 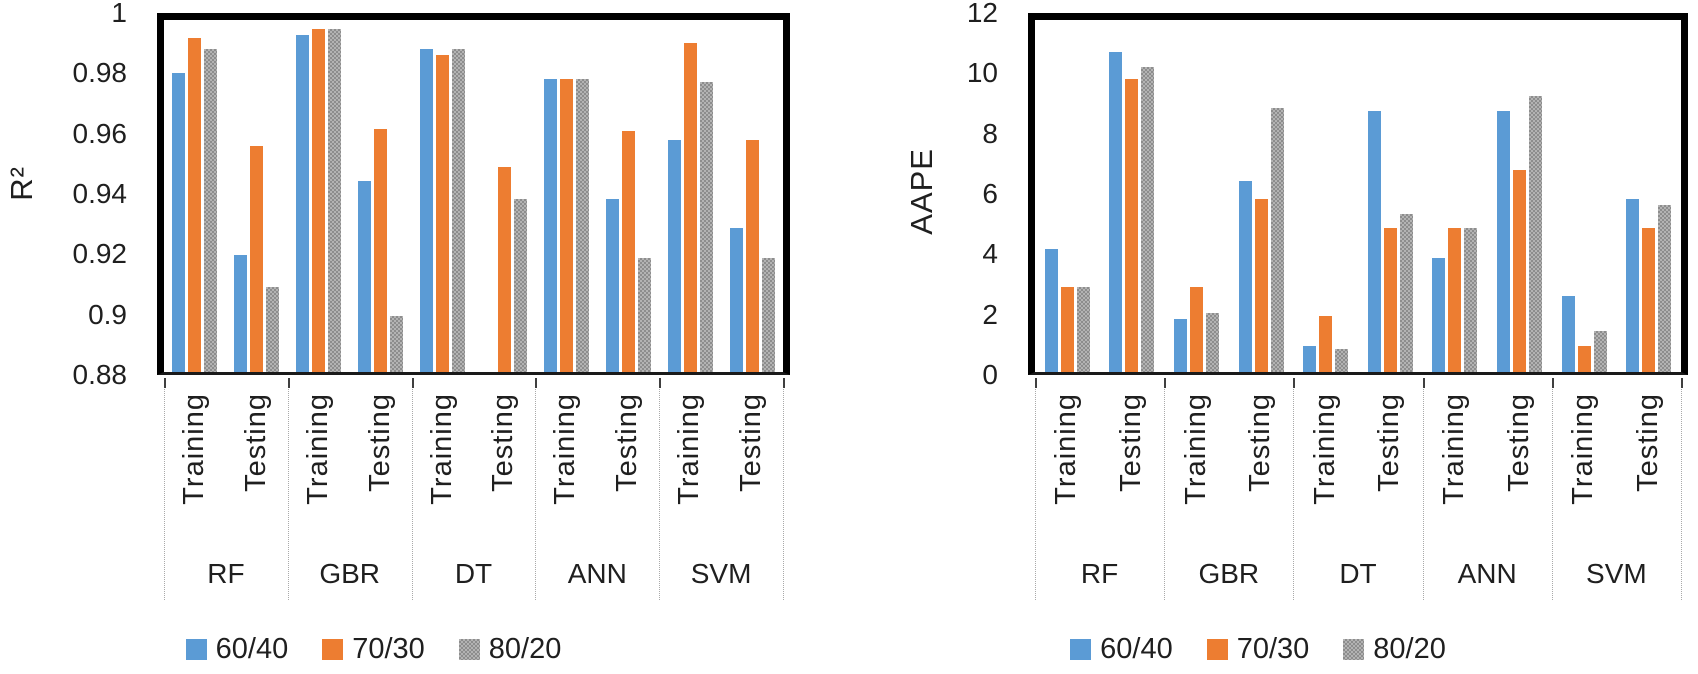 What do you see at coordinates (226, 573) in the screenshot?
I see `x-group-label: RF` at bounding box center [226, 573].